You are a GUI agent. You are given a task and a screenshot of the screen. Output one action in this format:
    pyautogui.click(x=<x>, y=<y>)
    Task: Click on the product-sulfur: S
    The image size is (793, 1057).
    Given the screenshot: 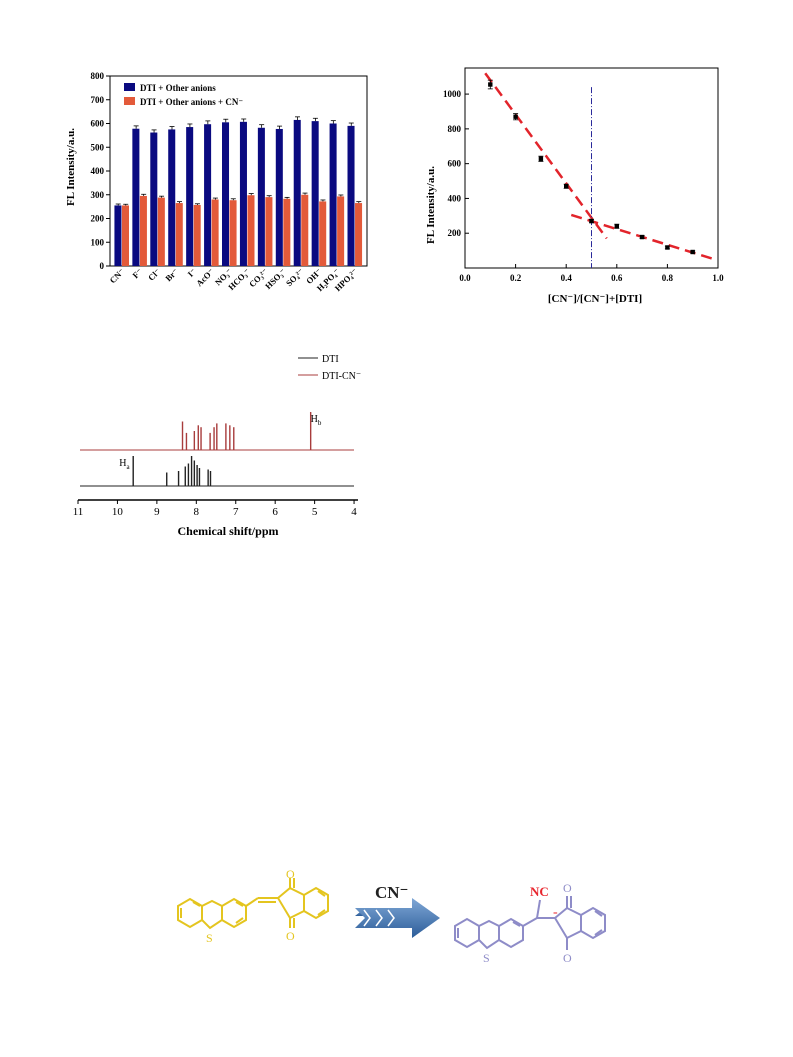 What is the action you would take?
    pyautogui.click(x=486, y=958)
    